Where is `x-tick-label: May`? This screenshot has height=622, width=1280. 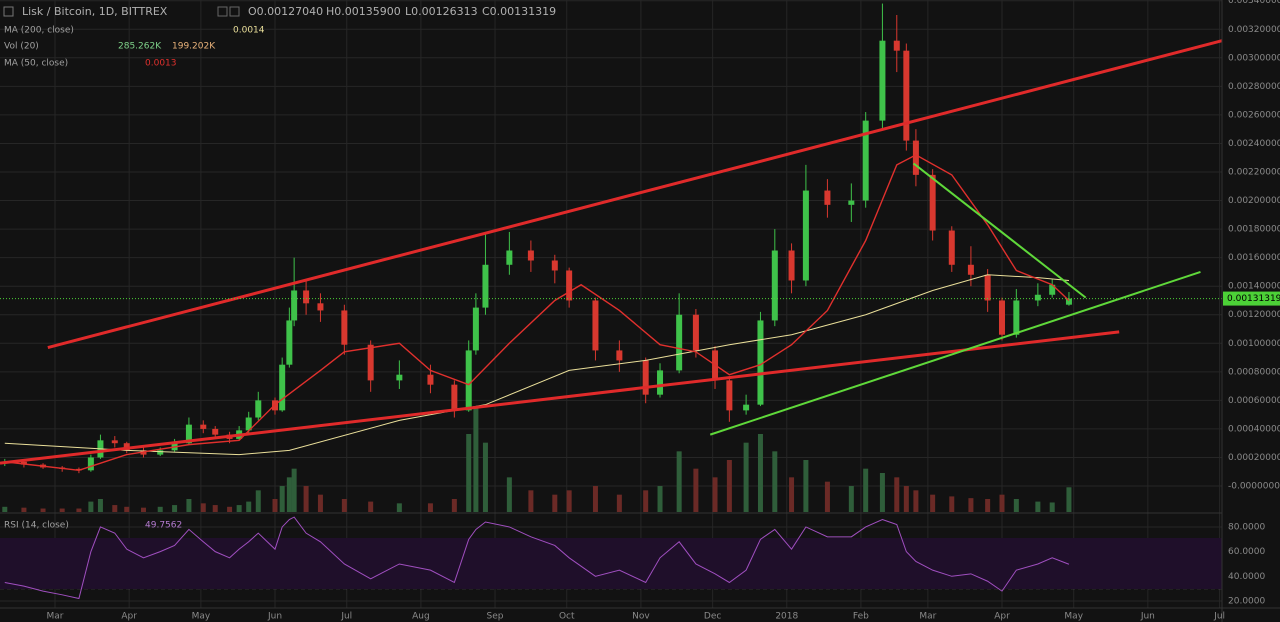
x-tick-label: May is located at coordinates (1073, 617).